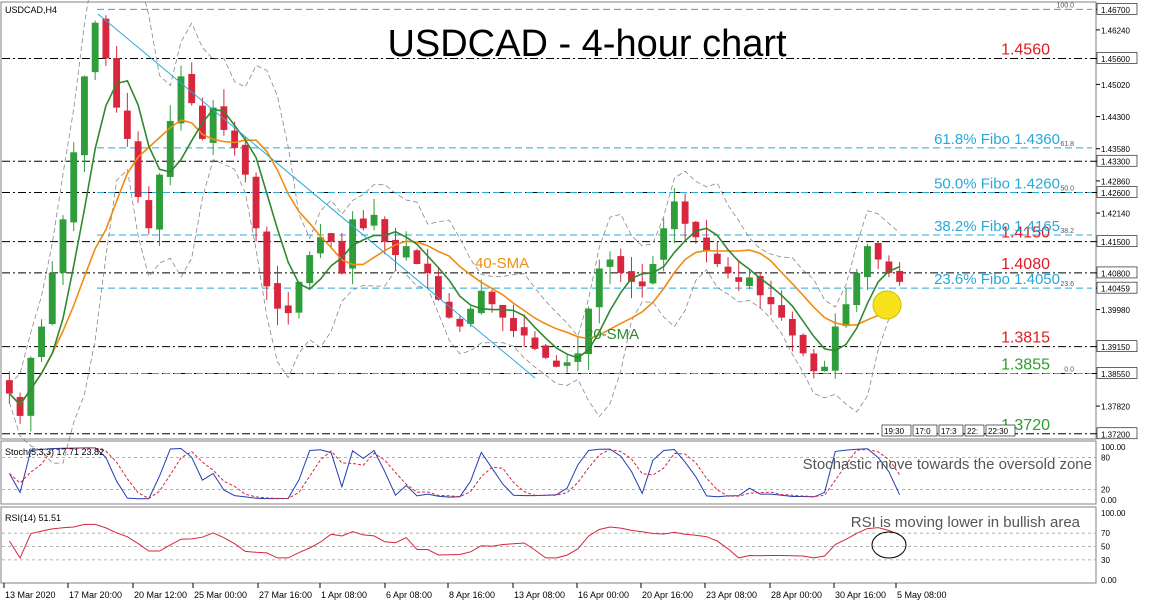 The width and height of the screenshot is (1149, 607). Describe the element at coordinates (1105, 458) in the screenshot. I see `stoch-tick: 80` at that location.